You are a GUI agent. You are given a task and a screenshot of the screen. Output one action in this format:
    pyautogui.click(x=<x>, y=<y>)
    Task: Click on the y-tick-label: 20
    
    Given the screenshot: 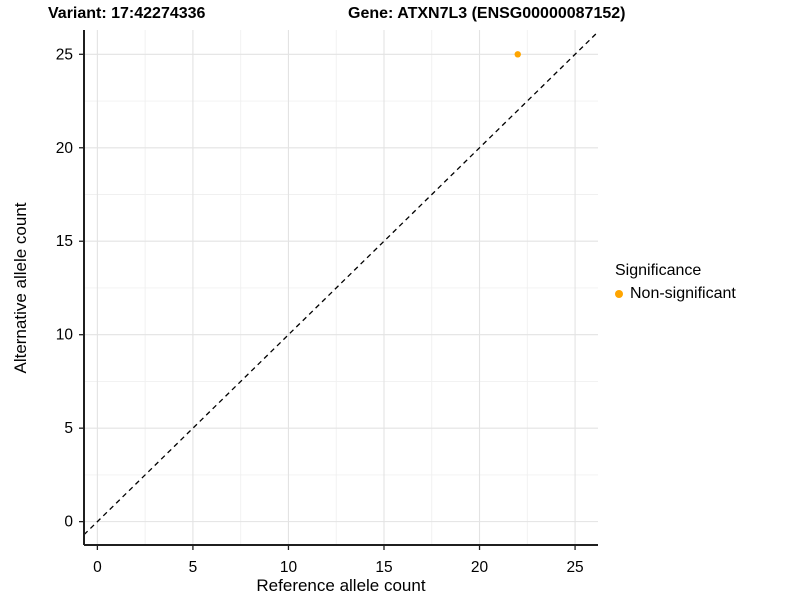 What is the action you would take?
    pyautogui.click(x=65, y=148)
    